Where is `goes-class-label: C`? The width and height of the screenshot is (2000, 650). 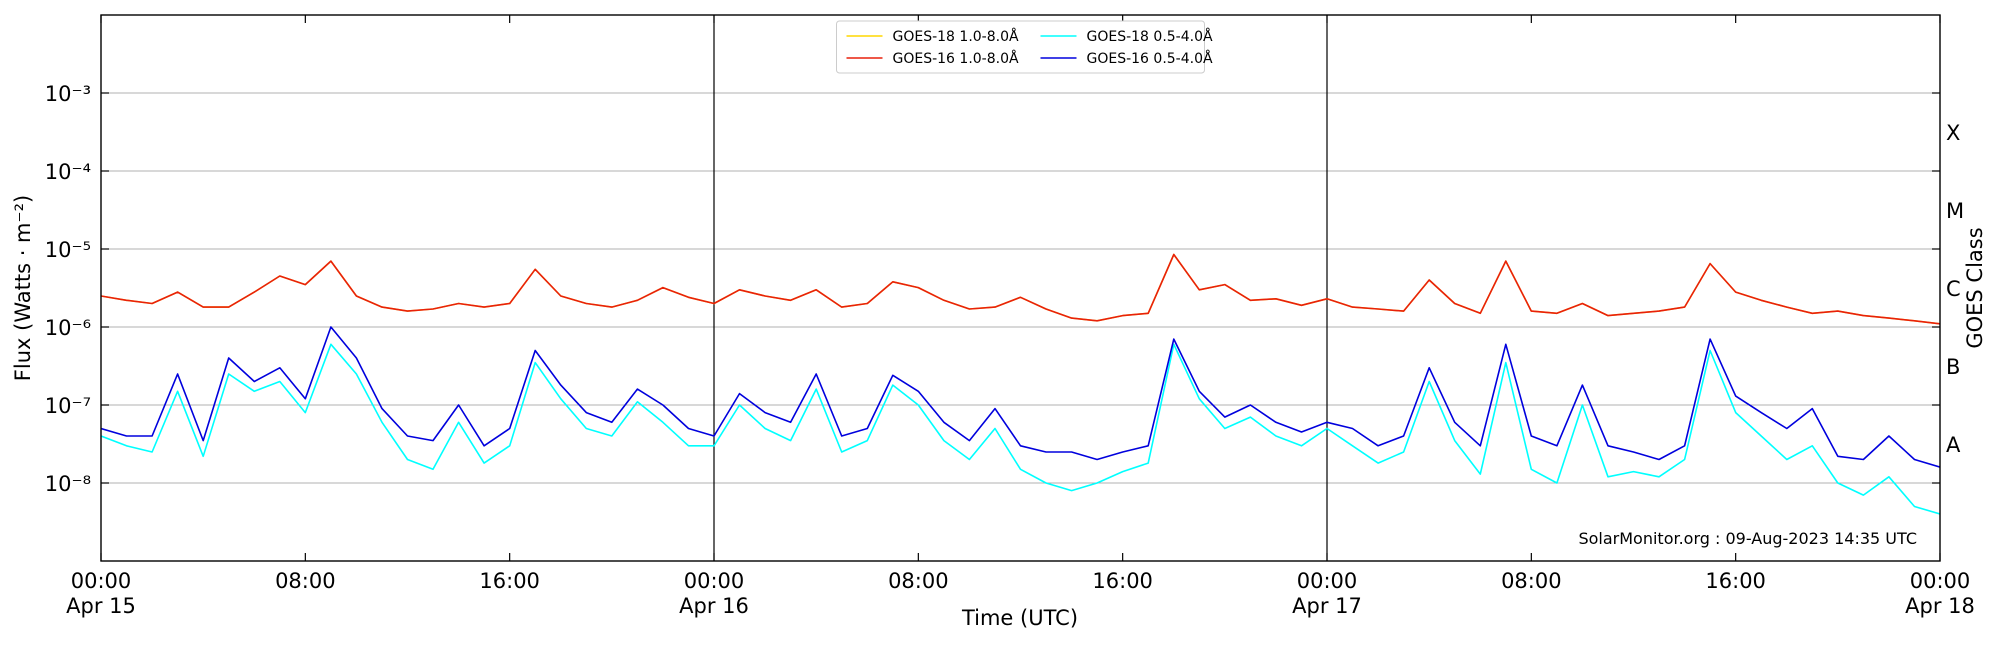 goes-class-label: C is located at coordinates (1953, 289).